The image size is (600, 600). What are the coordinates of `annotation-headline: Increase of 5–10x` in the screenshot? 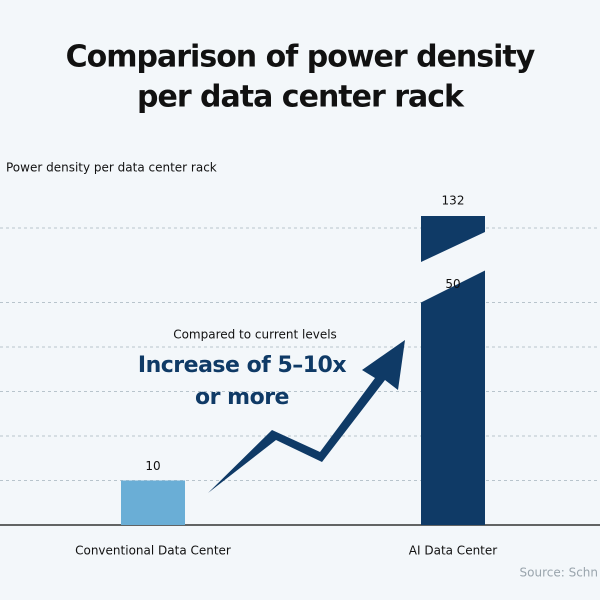 It's located at (242, 365).